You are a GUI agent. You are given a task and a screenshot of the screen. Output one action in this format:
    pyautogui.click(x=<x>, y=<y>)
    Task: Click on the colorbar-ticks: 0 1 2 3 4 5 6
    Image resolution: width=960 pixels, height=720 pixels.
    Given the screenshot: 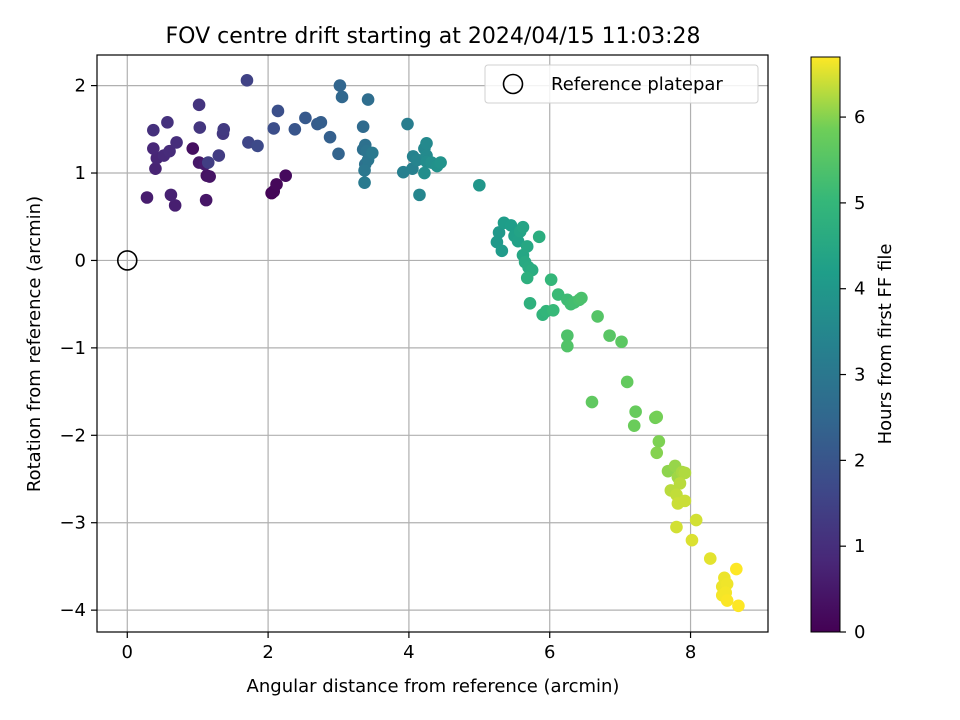 What is the action you would take?
    pyautogui.click(x=852, y=375)
    